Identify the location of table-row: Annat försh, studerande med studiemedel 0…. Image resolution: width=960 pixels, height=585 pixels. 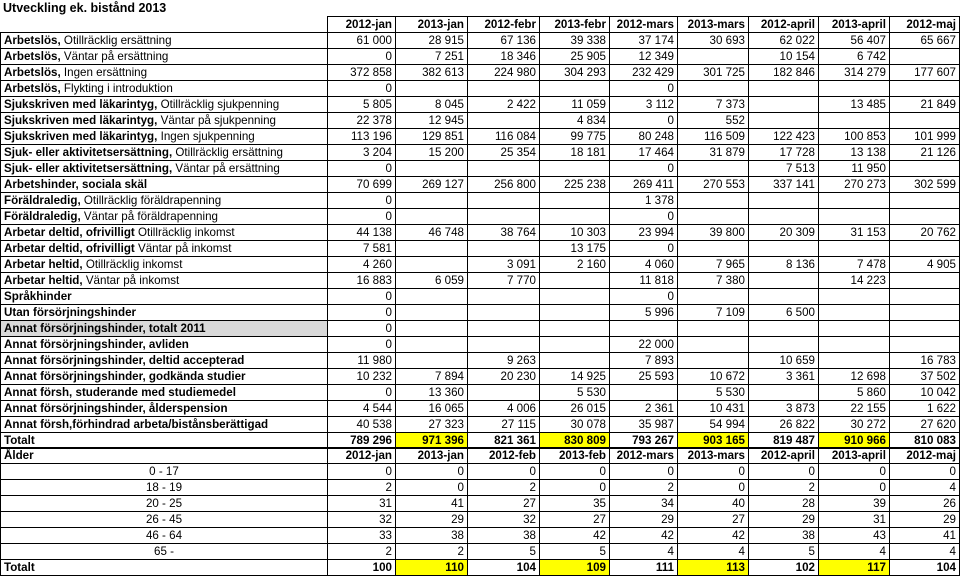
(480, 392).